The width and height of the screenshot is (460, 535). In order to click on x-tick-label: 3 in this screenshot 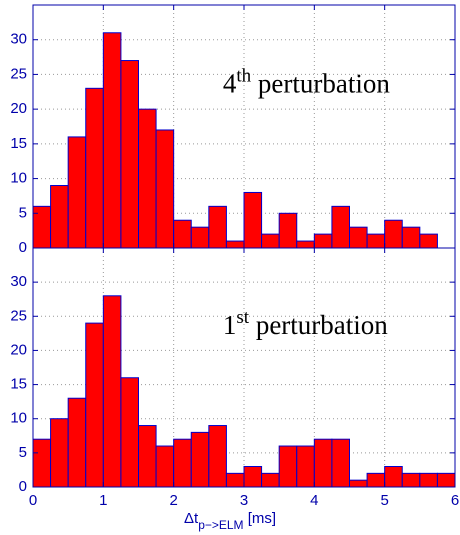, I will do `click(244, 500)`.